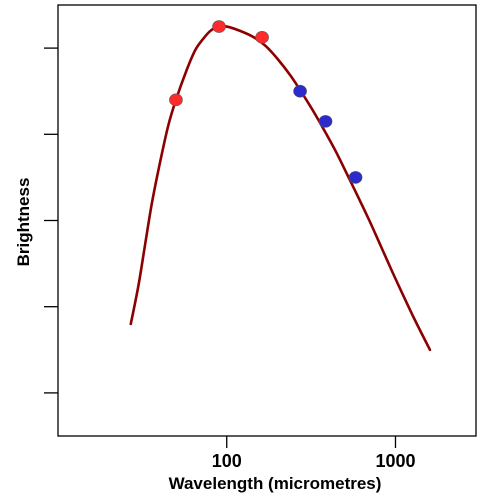  I want to click on x-tick-label: 1000, so click(395, 461).